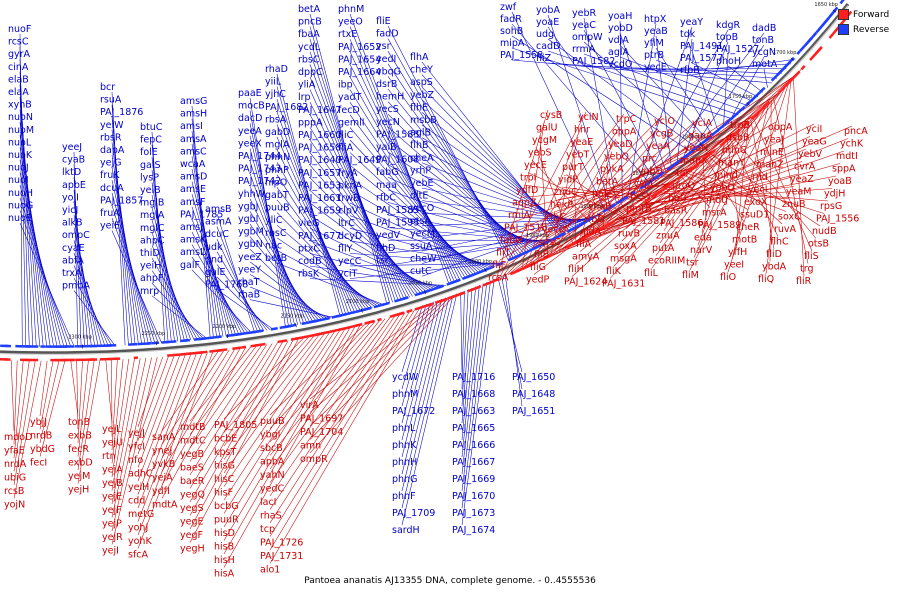 Image resolution: width=900 pixels, height=600 pixels. What do you see at coordinates (473, 462) in the screenshot?
I see `gene-label: PAJ_1667` at bounding box center [473, 462].